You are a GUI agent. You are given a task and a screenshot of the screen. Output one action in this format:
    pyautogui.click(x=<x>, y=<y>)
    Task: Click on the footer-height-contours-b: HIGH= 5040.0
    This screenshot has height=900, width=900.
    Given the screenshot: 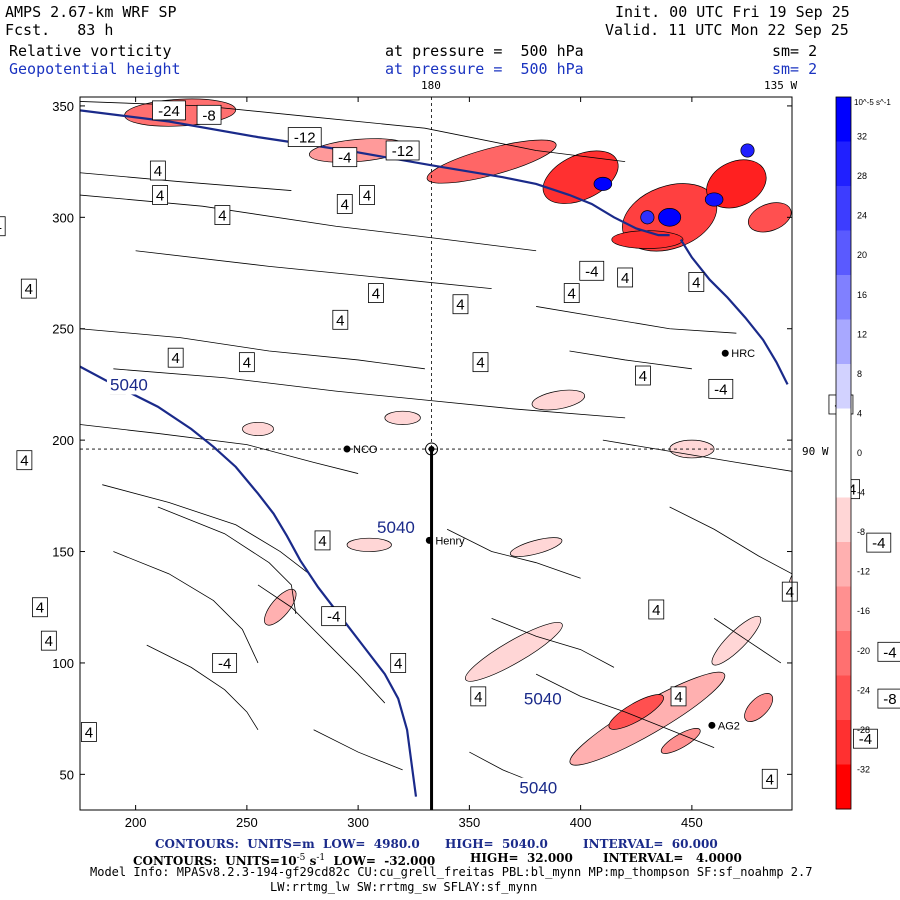 What is the action you would take?
    pyautogui.click(x=496, y=844)
    